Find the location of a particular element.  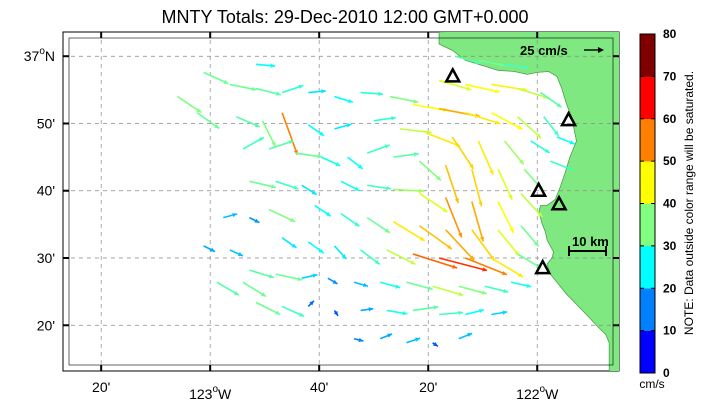

latitude-label: 20' is located at coordinates (46, 325).